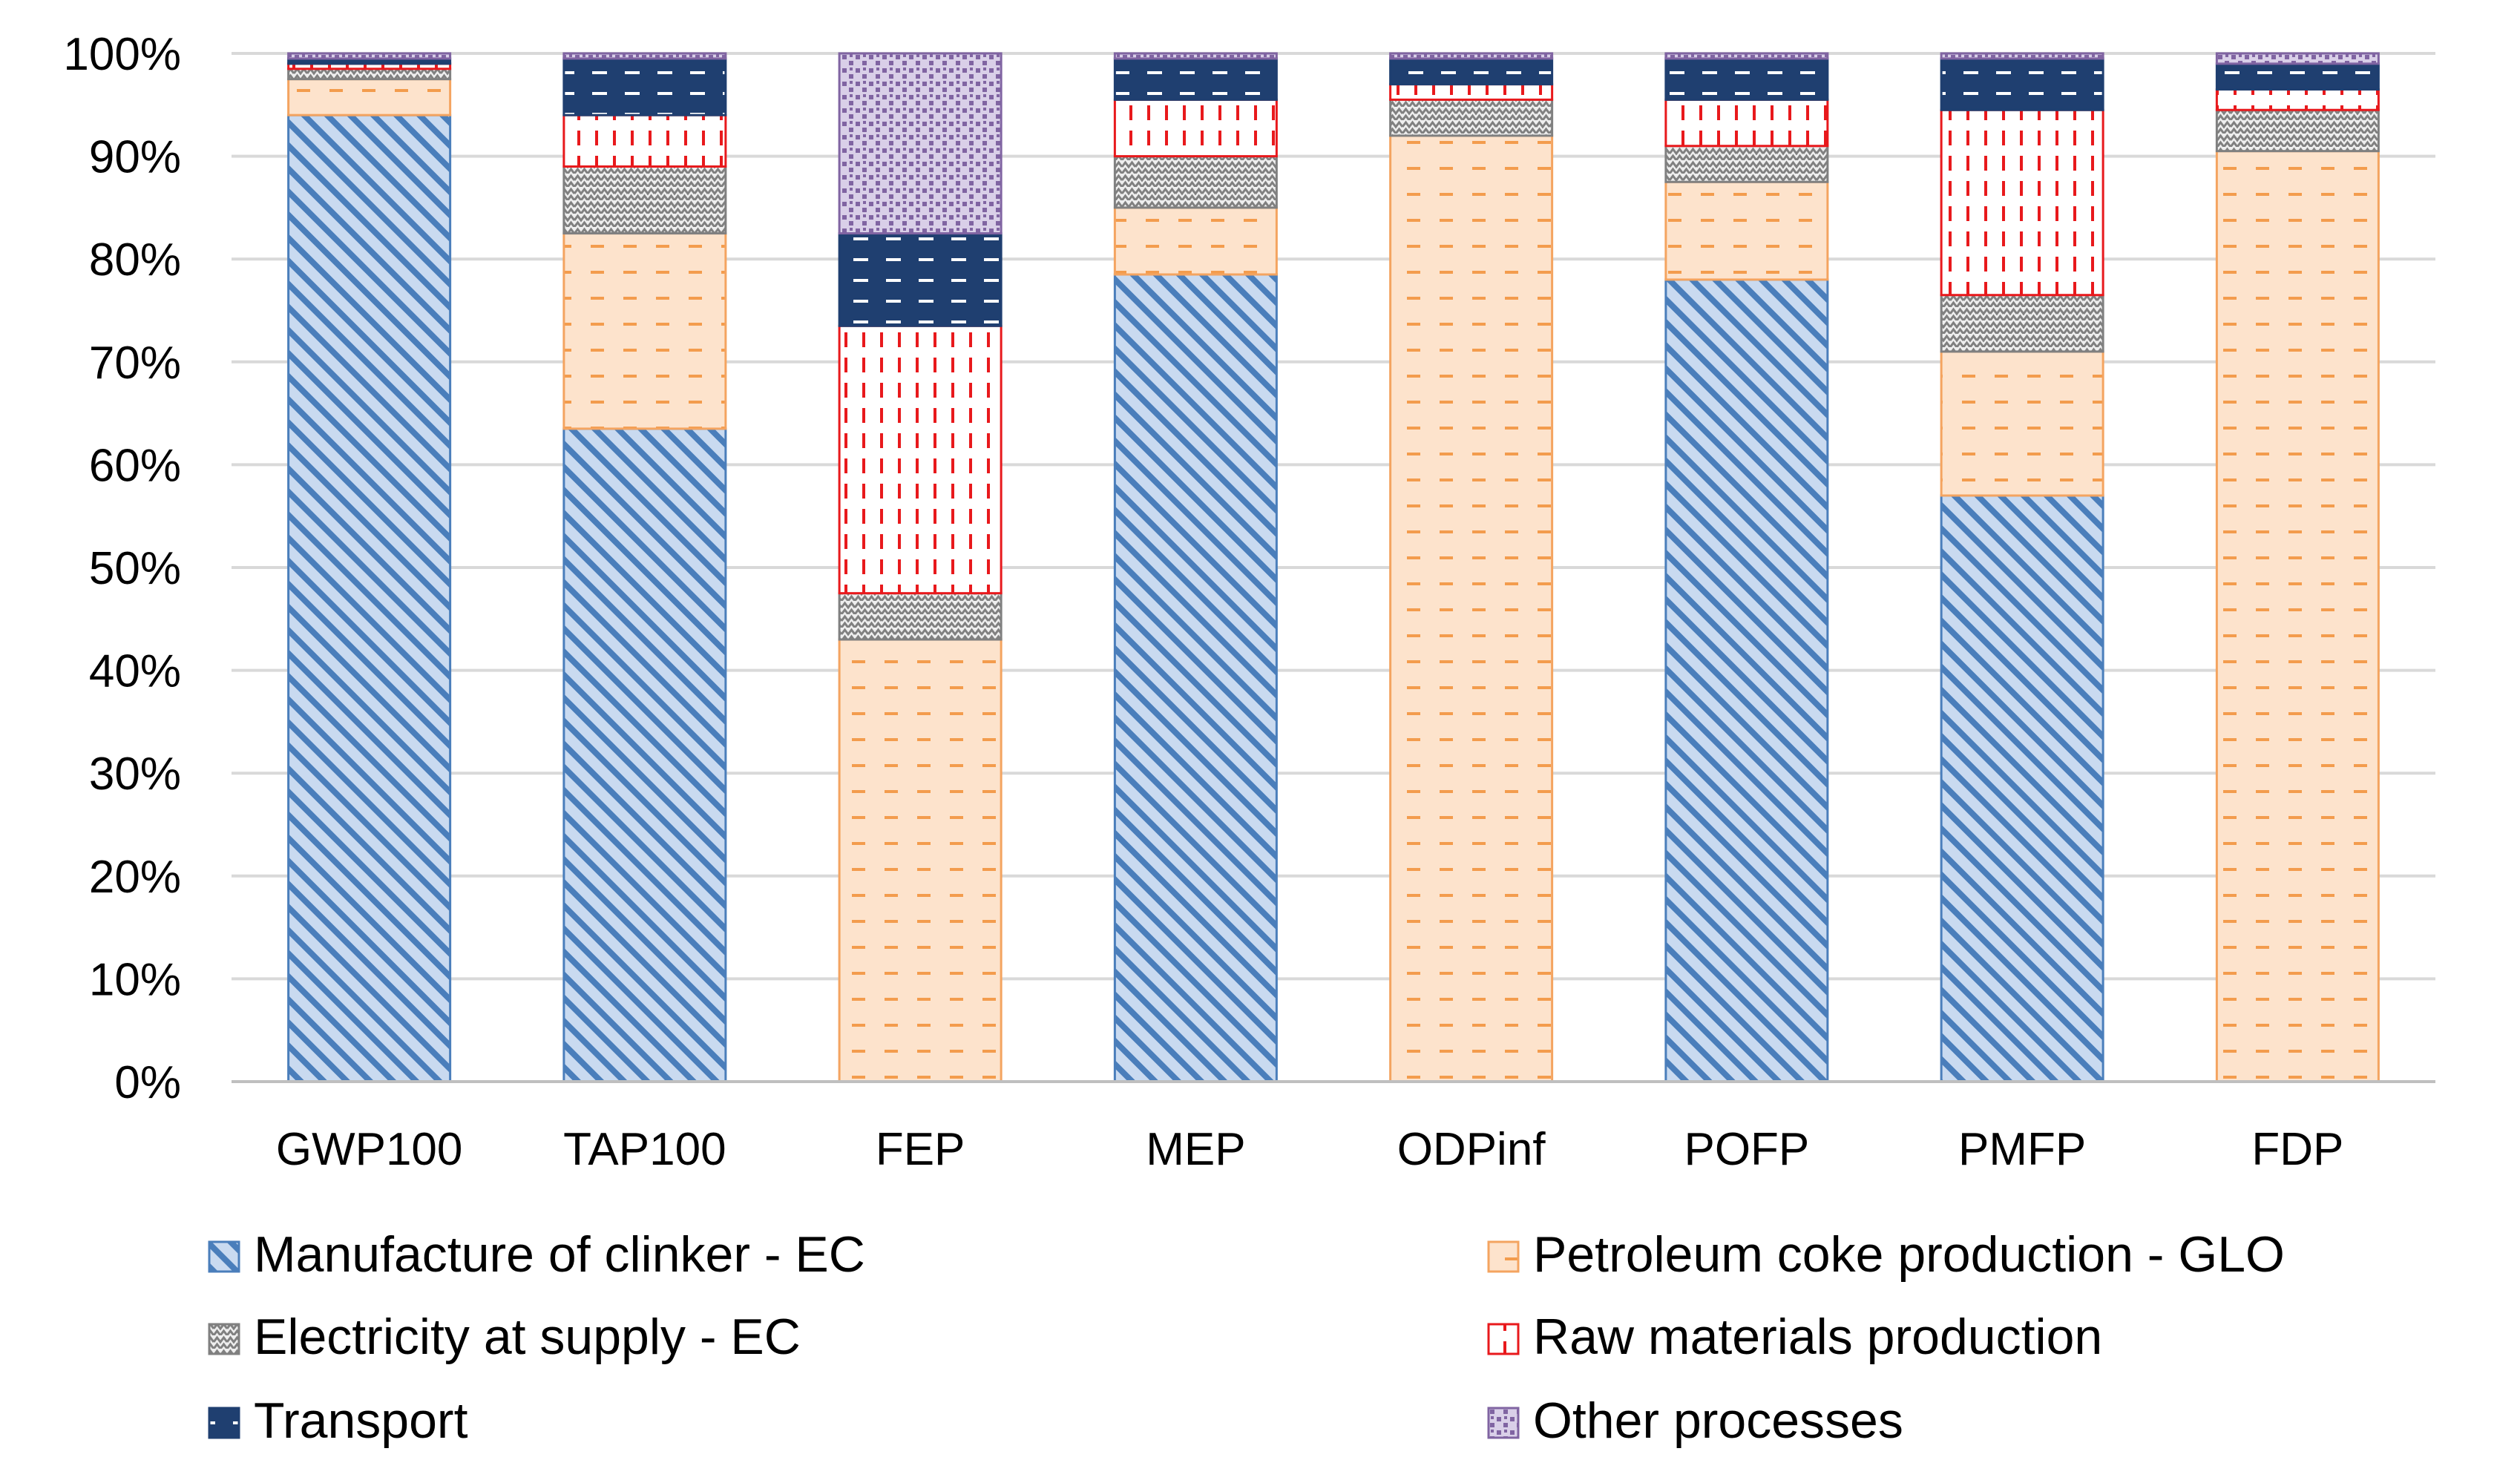 Image resolution: width=2520 pixels, height=1480 pixels. Describe the element at coordinates (1196, 1149) in the screenshot. I see `x-tick-label: MEP` at that location.